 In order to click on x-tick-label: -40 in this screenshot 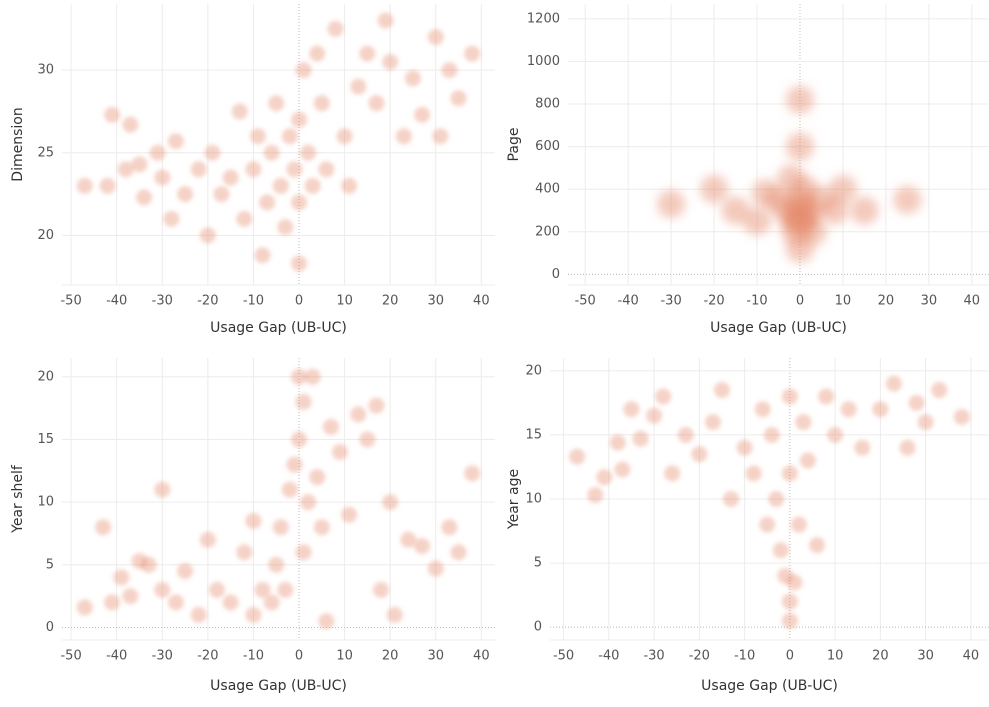, I will do `click(608, 656)`.